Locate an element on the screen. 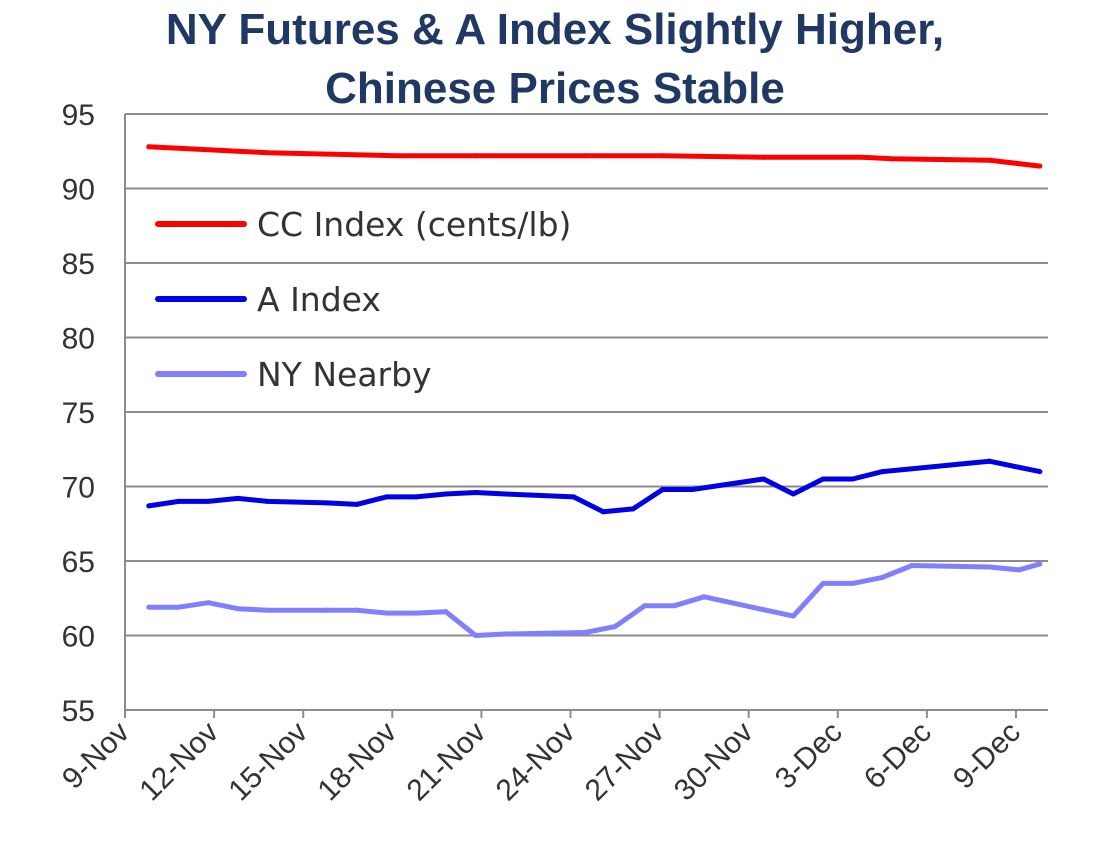 The image size is (1111, 844). legend: CC Index (cents/lb) A Index NY Nearby is located at coordinates (363, 299).